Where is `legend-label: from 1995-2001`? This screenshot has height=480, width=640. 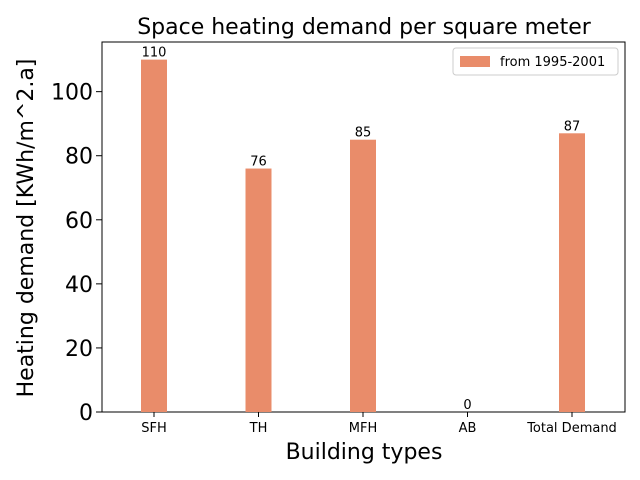 legend-label: from 1995-2001 is located at coordinates (552, 62).